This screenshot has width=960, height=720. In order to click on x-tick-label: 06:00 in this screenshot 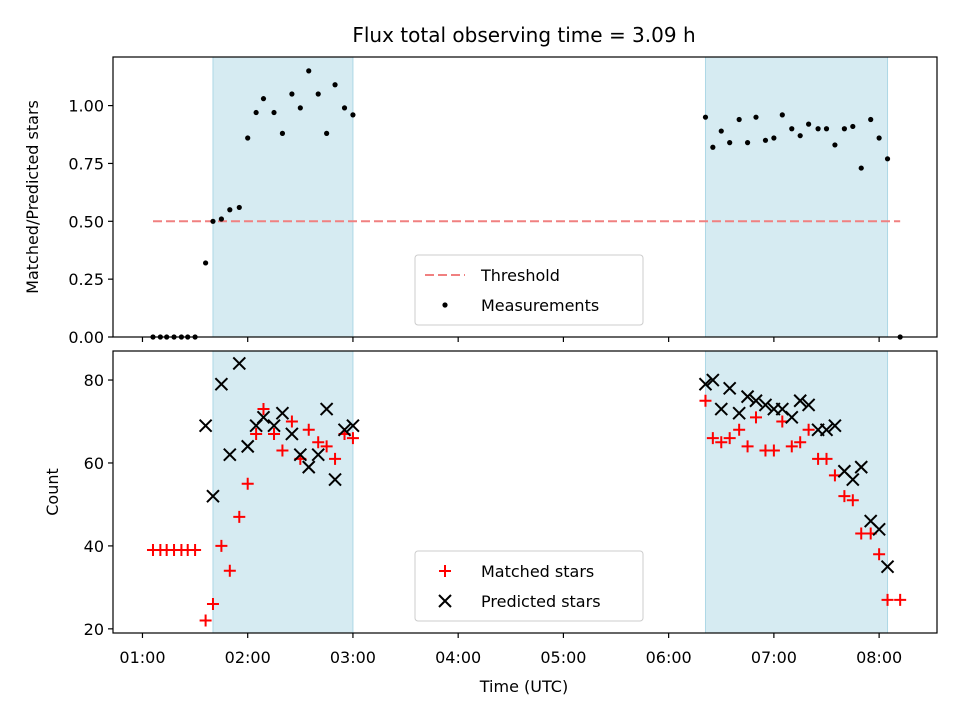, I will do `click(669, 657)`.